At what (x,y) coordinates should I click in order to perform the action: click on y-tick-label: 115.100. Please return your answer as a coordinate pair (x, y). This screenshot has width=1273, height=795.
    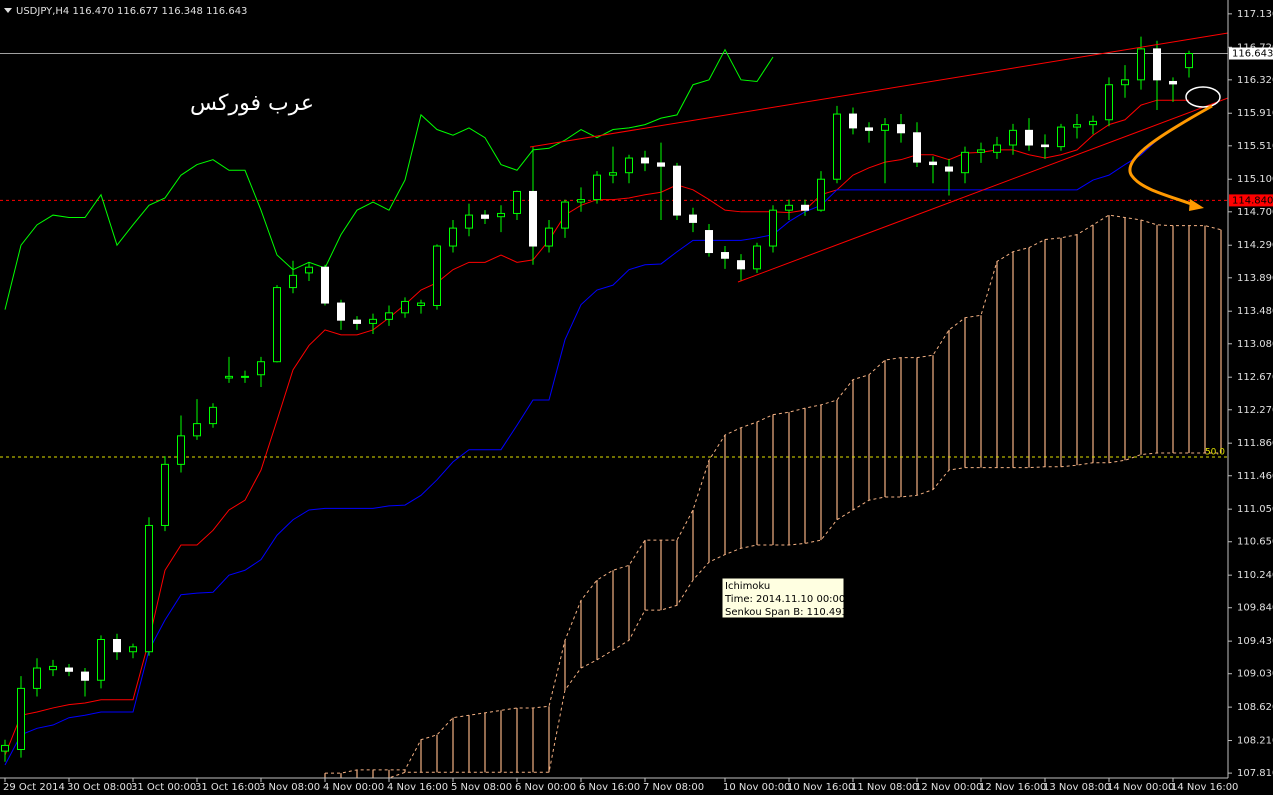
    Looking at the image, I should click on (1255, 179).